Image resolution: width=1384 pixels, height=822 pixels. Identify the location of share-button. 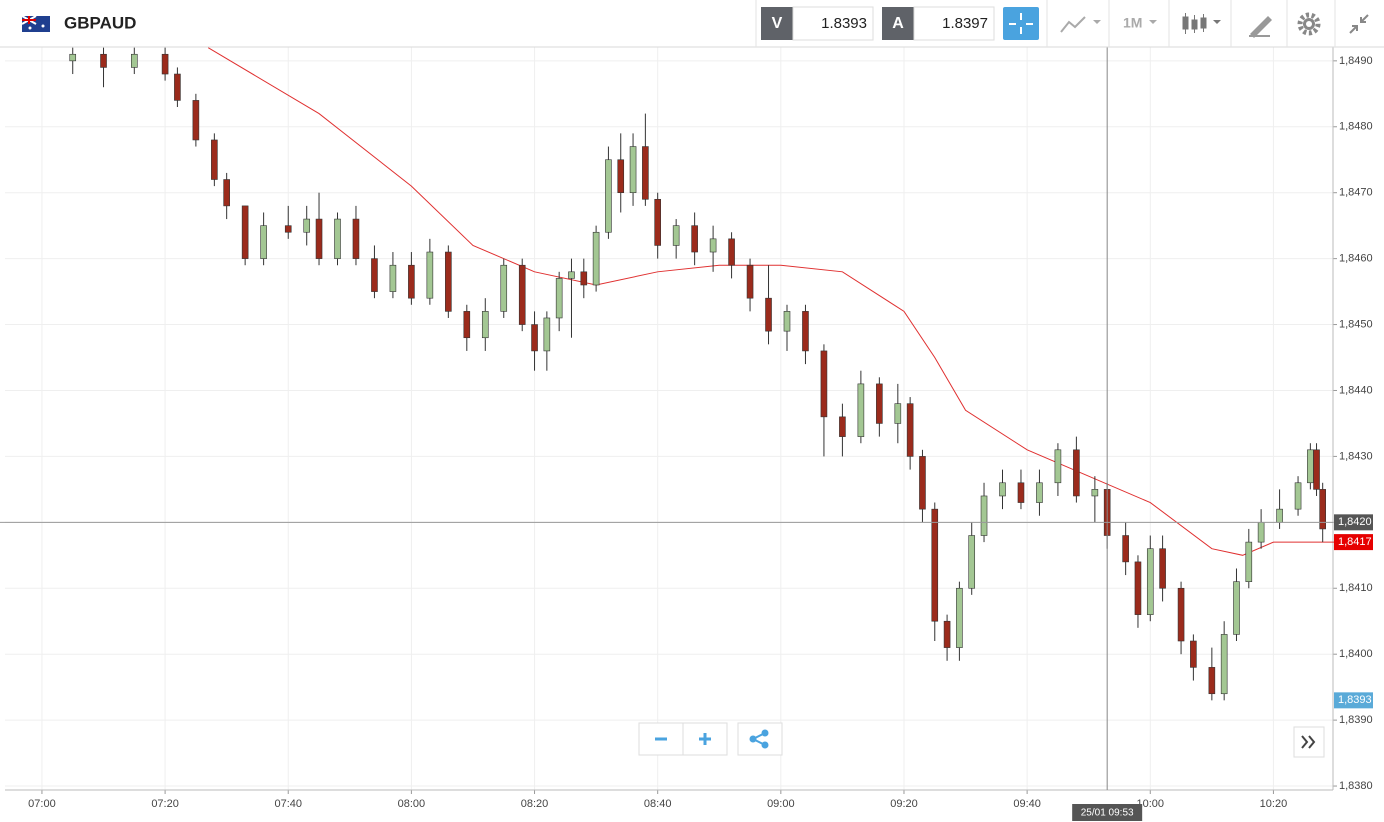
(760, 739).